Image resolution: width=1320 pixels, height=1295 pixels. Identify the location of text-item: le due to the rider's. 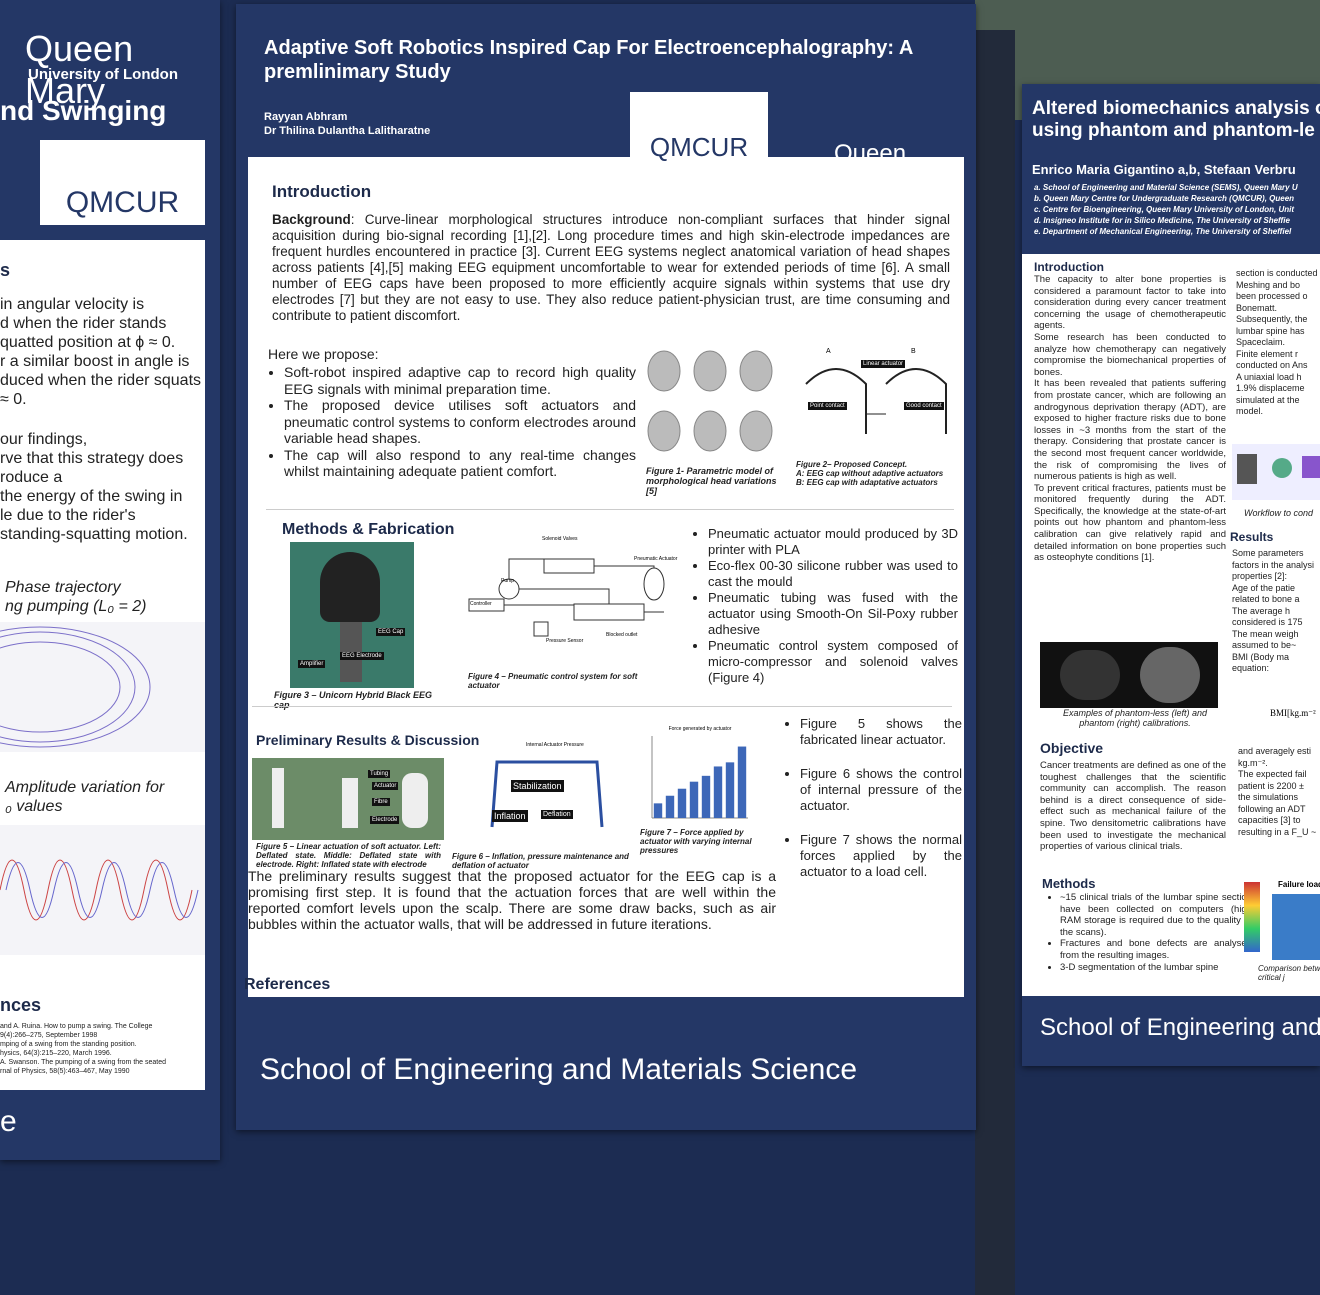
(68, 515).